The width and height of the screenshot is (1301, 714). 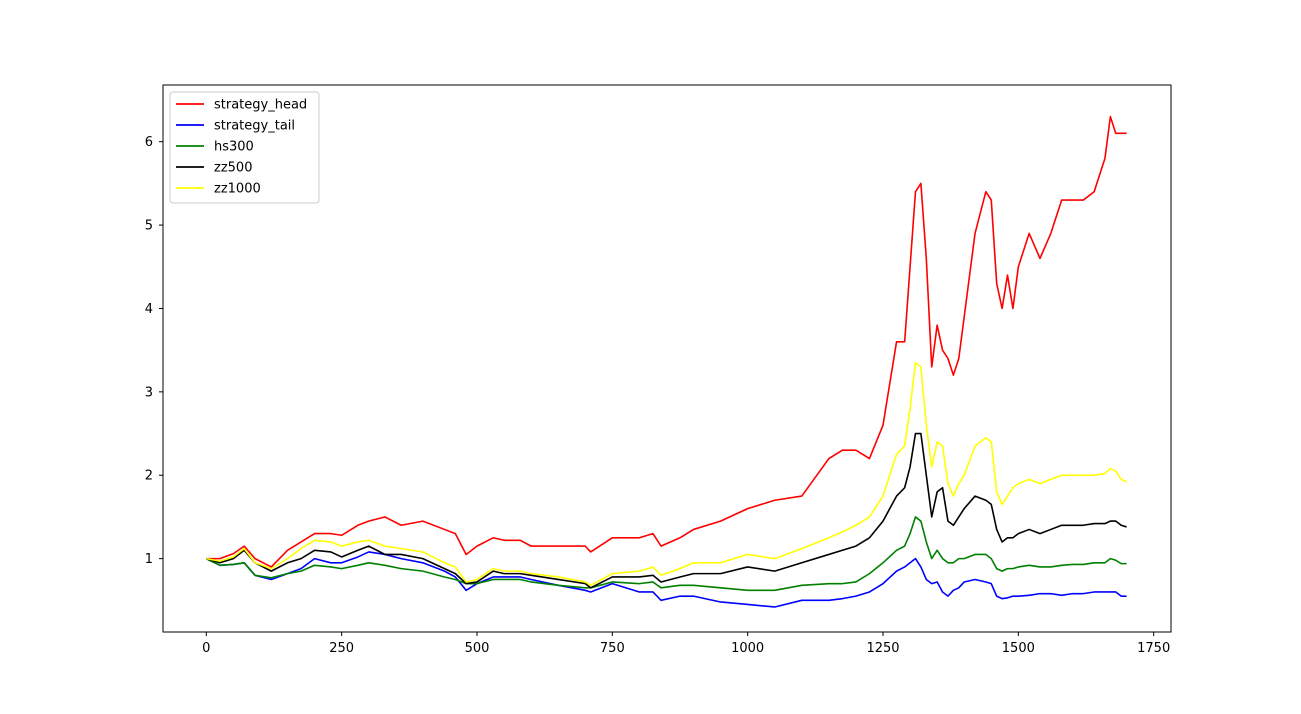 What do you see at coordinates (149, 309) in the screenshot?
I see `y-tick-label: 4` at bounding box center [149, 309].